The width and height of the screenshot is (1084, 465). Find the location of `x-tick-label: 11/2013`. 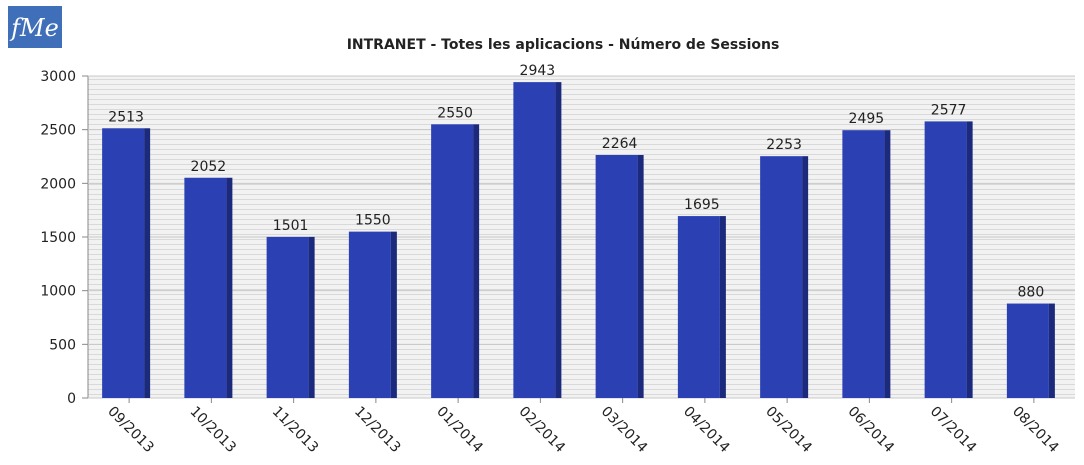

x-tick-label: 11/2013 is located at coordinates (295, 430).